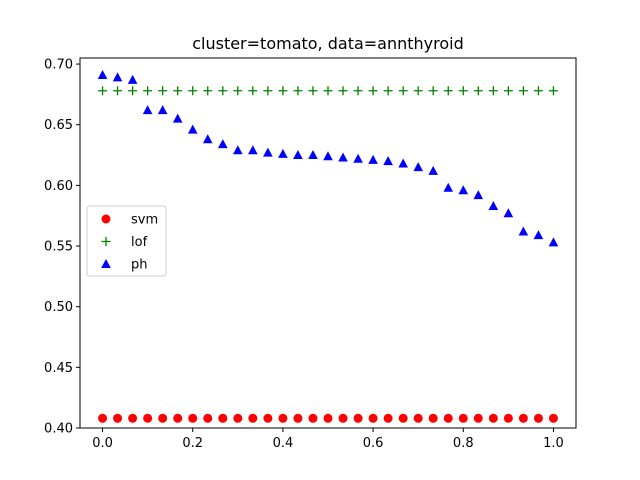 The image size is (640, 480). I want to click on legend-marker-svm, so click(106, 219).